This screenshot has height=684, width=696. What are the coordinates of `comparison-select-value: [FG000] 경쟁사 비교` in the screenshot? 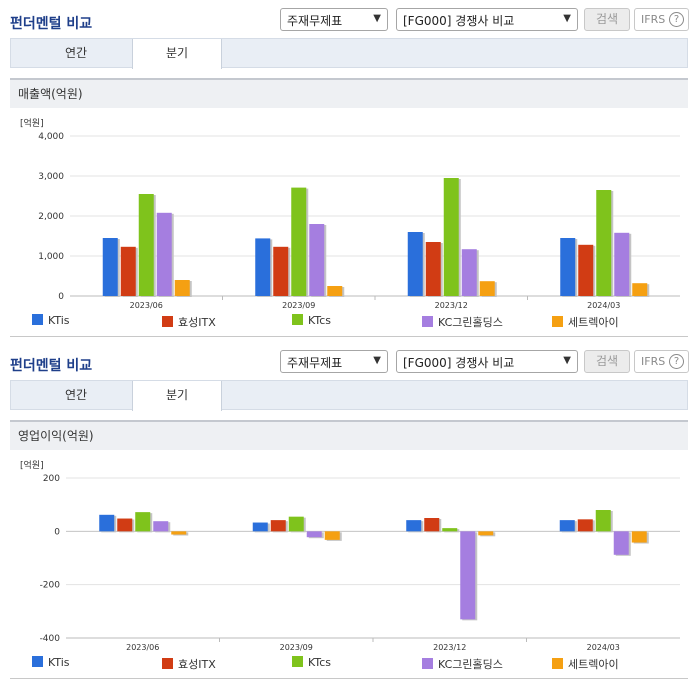 It's located at (459, 363).